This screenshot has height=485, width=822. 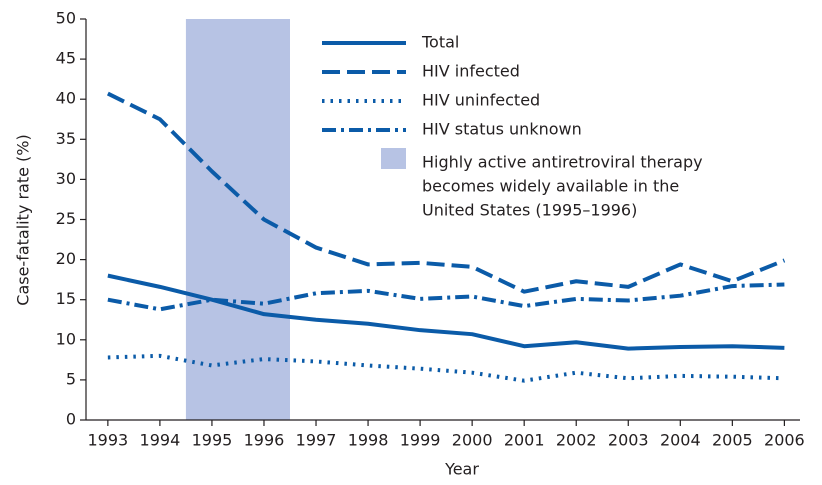 What do you see at coordinates (71, 378) in the screenshot?
I see `y-tick-label: 5` at bounding box center [71, 378].